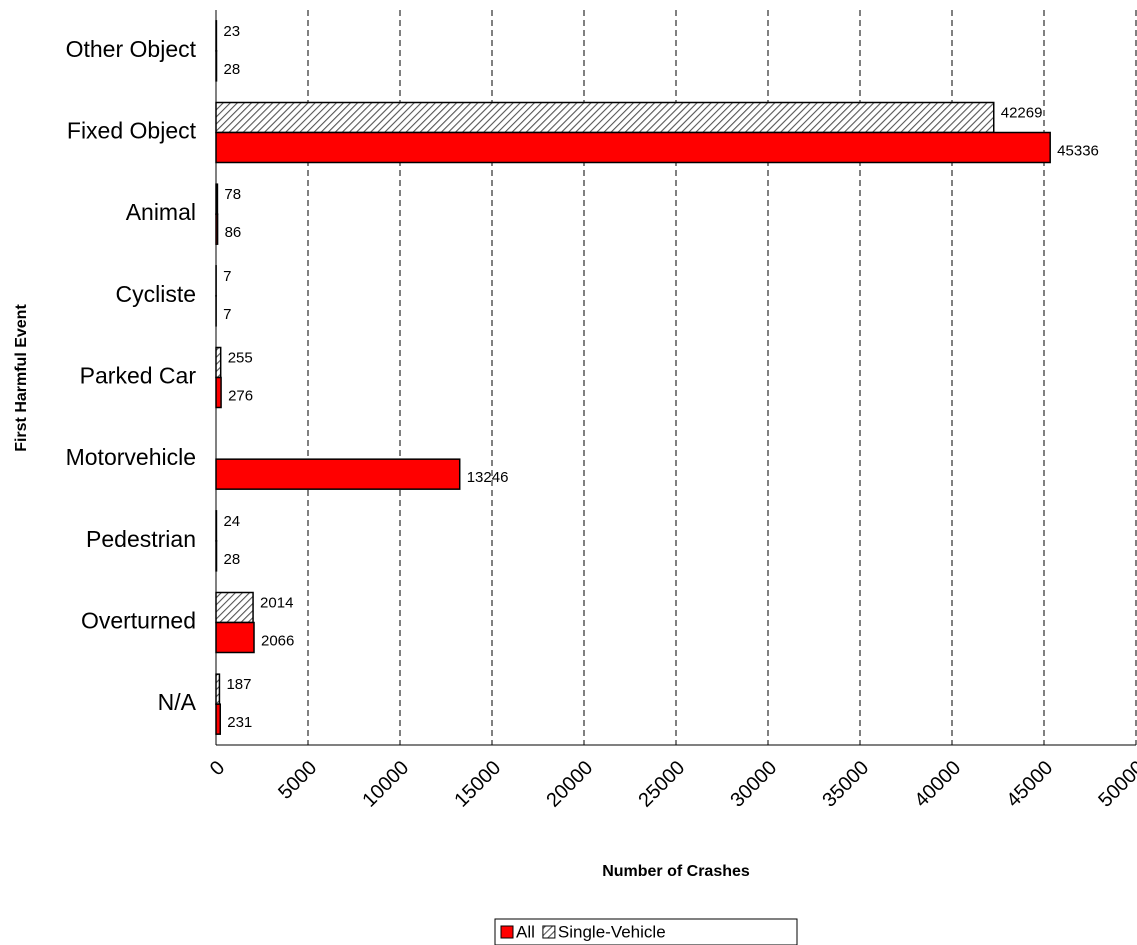 This screenshot has height=945, width=1137. I want to click on y-tick-label: Overturned, so click(138, 621).